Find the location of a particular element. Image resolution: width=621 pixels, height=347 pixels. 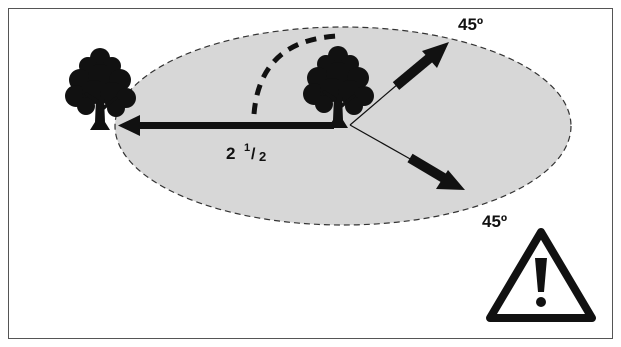

distance-arrow is located at coordinates (226, 125).